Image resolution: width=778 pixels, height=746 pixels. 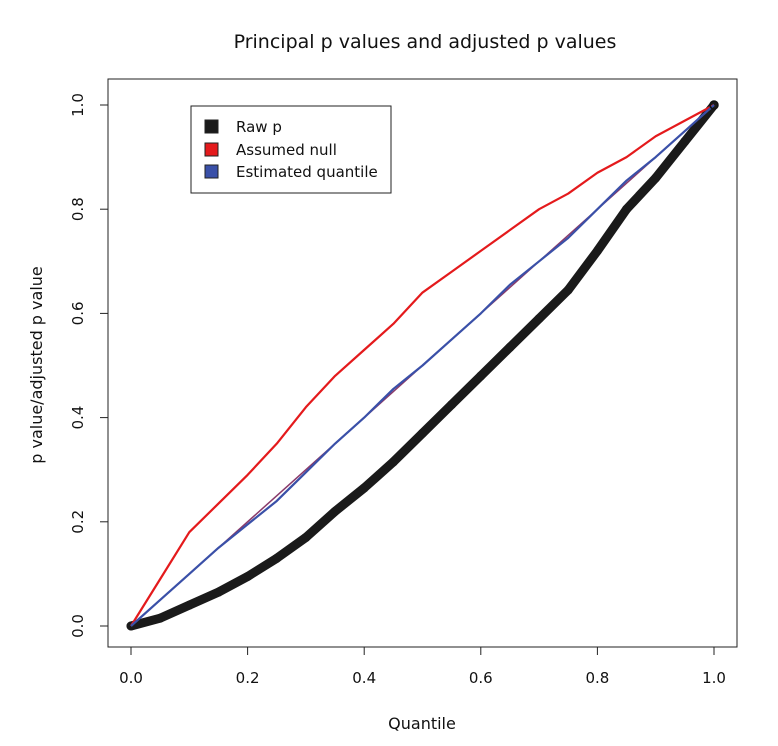 What do you see at coordinates (131, 678) in the screenshot?
I see `x-tick-label: 0.0` at bounding box center [131, 678].